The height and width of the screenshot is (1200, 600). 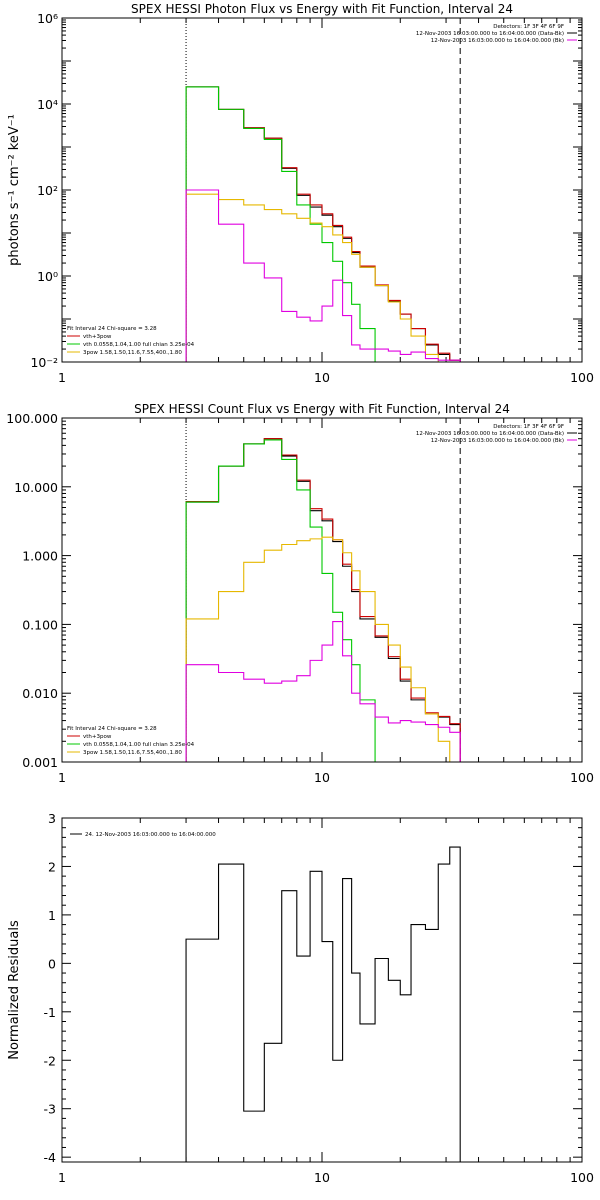 What do you see at coordinates (52, 866) in the screenshot?
I see `y-tick-label: 2` at bounding box center [52, 866].